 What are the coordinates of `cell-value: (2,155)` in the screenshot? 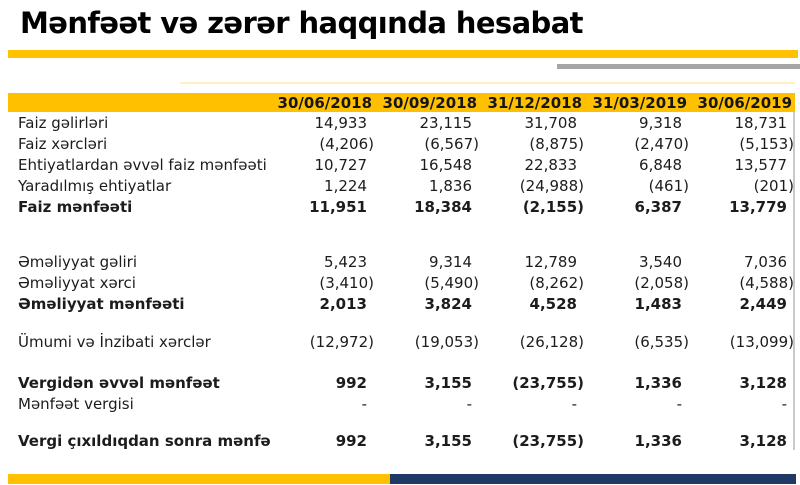 It's located at (553, 206).